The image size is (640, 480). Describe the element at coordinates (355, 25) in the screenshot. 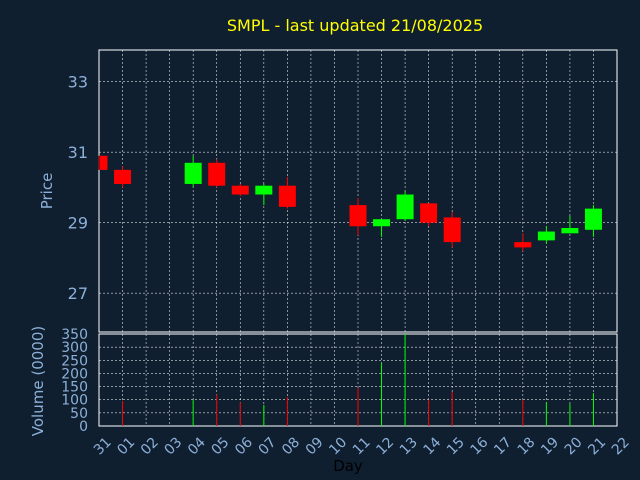

I see `chart-title: SMPL - last updated 21/08/2025` at that location.